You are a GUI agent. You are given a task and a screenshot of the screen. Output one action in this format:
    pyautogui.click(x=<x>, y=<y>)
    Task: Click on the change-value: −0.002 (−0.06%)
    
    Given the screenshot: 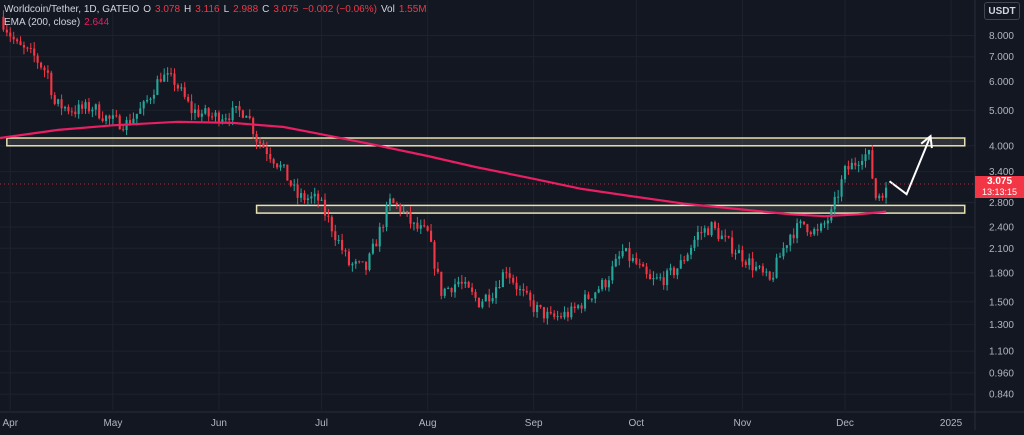 What is the action you would take?
    pyautogui.click(x=339, y=9)
    